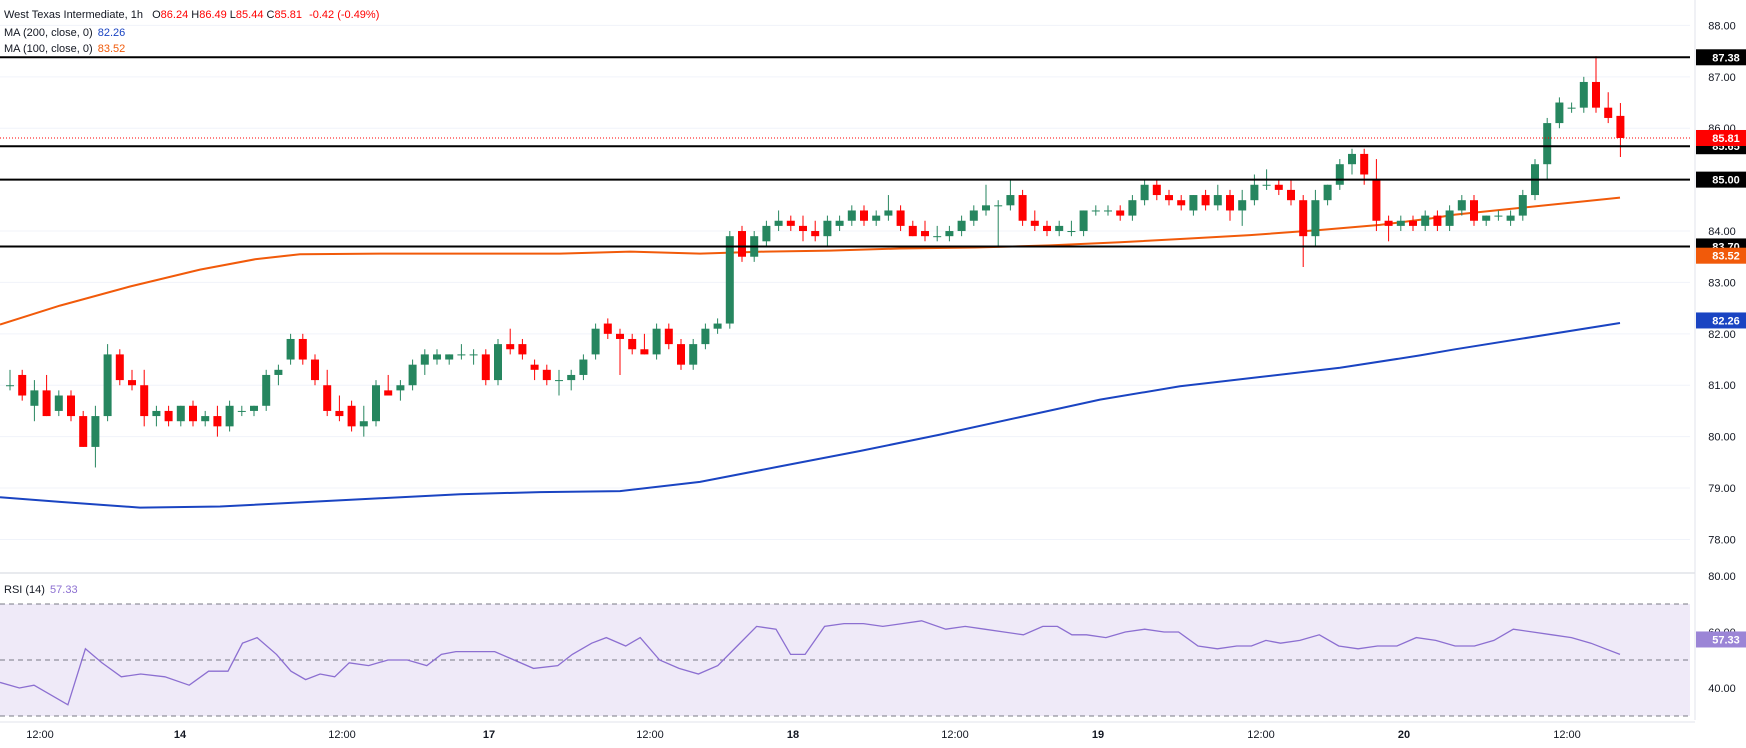  I want to click on ma200-tag-bg, so click(1721, 320).